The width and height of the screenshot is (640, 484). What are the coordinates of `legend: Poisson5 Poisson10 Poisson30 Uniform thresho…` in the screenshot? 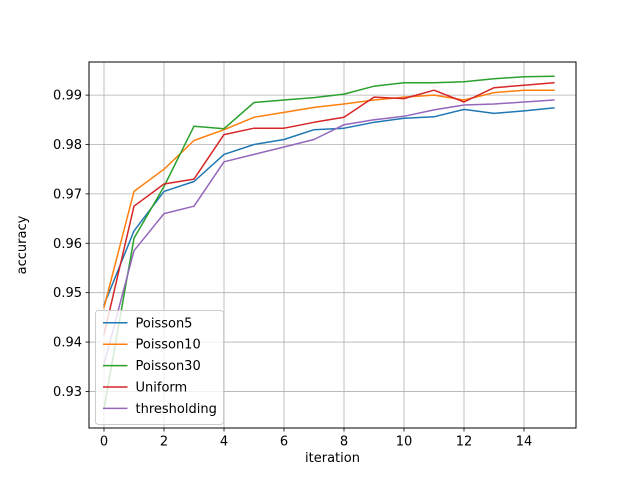 It's located at (159, 367).